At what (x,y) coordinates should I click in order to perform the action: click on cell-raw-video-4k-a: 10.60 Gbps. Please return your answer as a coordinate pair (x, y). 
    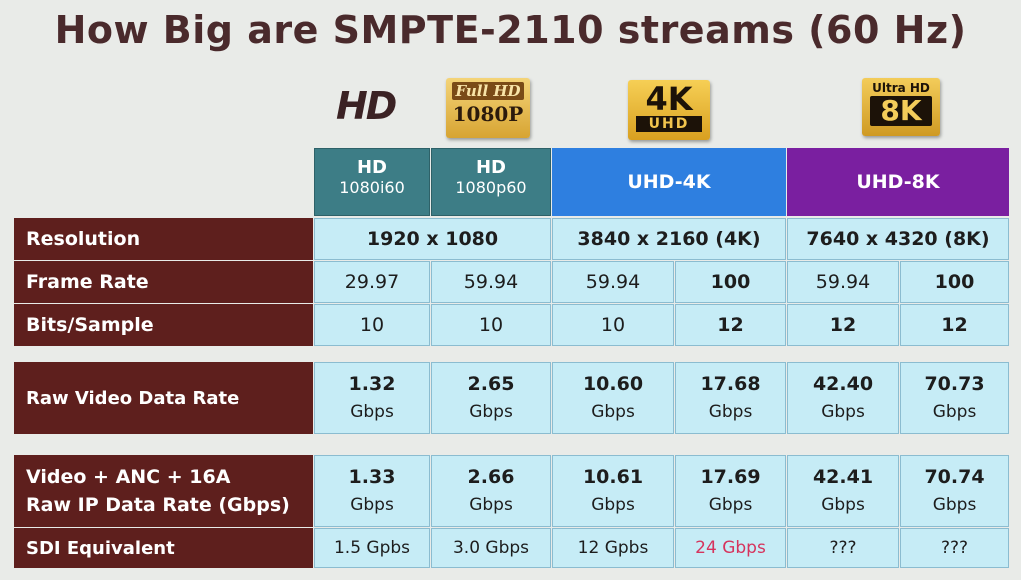
    Looking at the image, I should click on (613, 398).